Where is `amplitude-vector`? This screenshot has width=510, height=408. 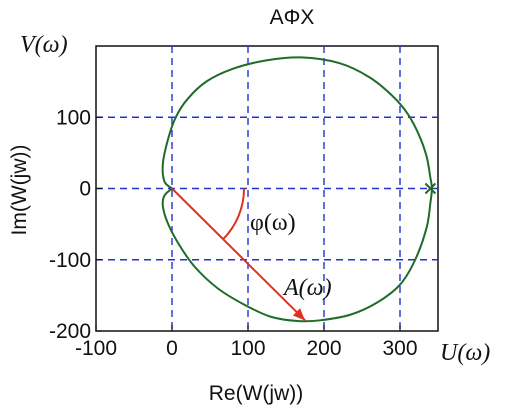
amplitude-vector is located at coordinates (238, 254).